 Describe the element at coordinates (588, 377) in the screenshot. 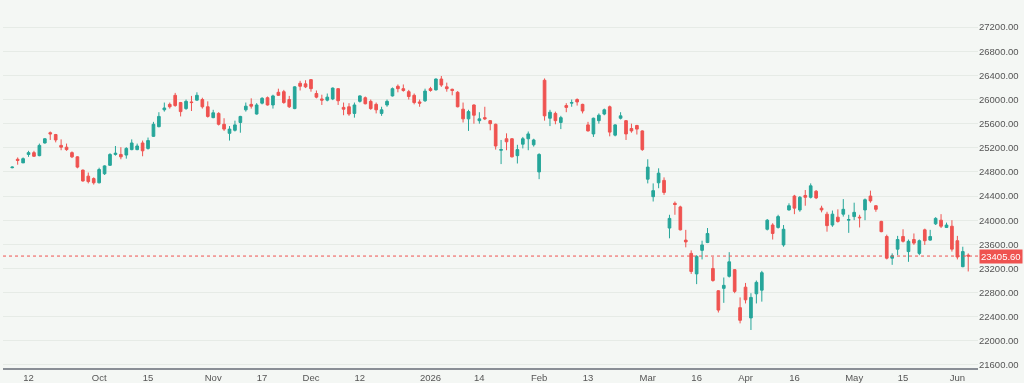

I see `x-tick-label: 13` at that location.